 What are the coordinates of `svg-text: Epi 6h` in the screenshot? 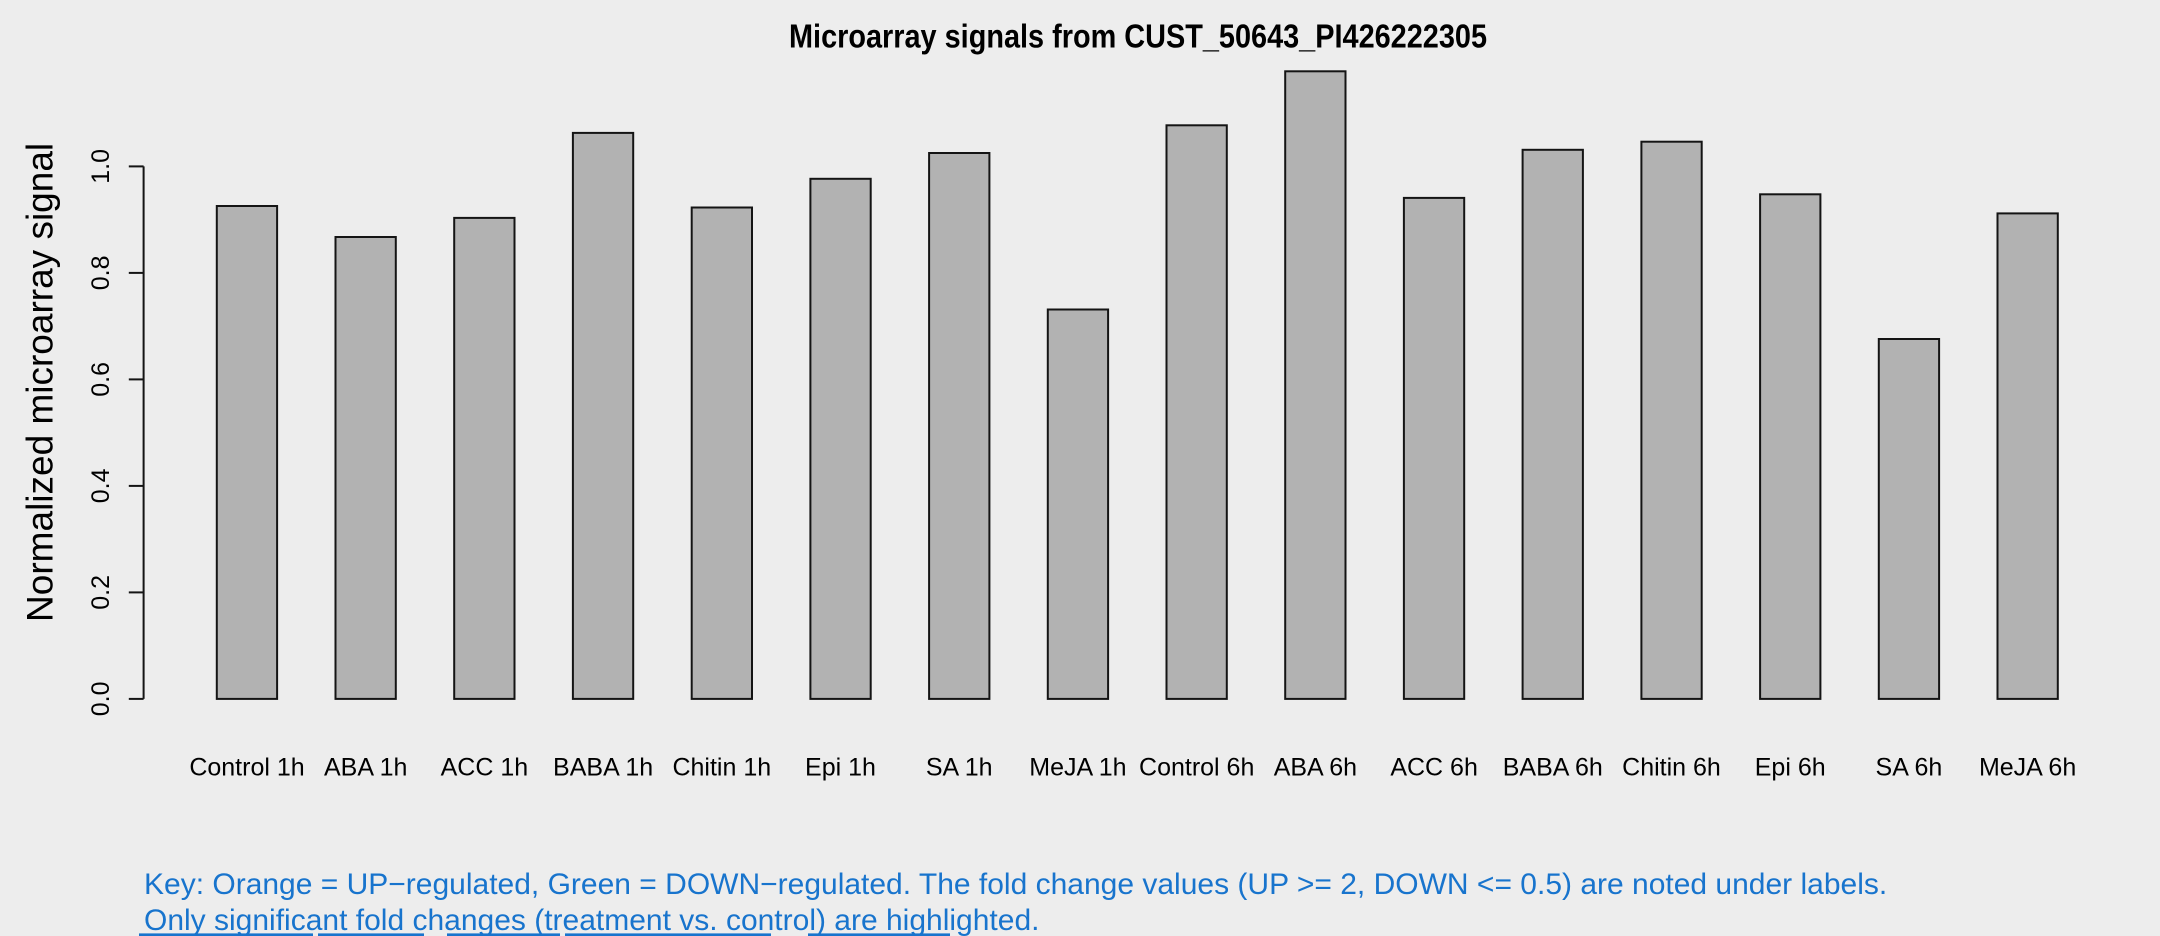 It's located at (1790, 768).